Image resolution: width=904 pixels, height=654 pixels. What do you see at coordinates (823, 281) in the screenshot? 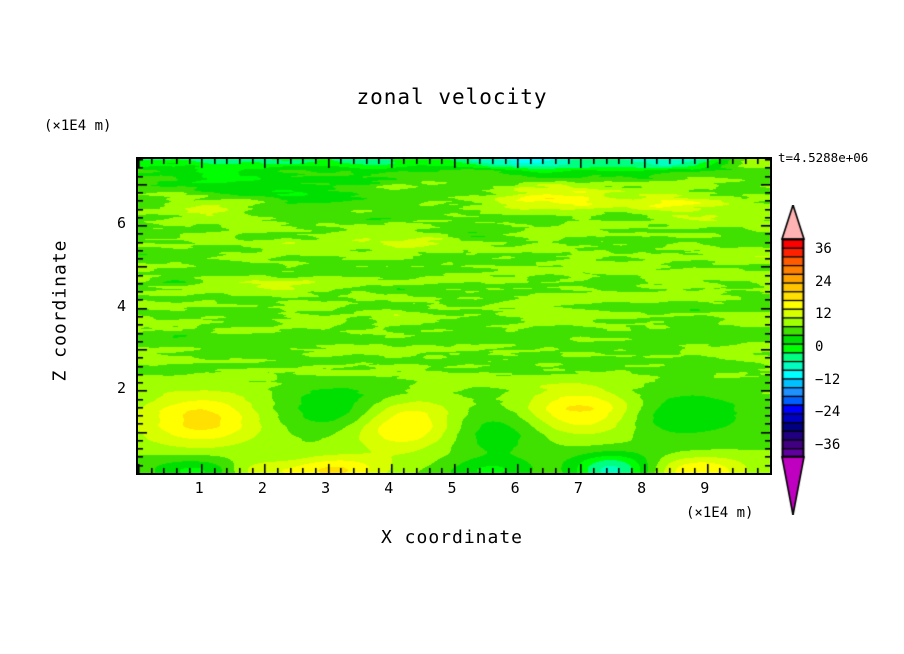
I see `colorbar-tick-label: 24` at bounding box center [823, 281].